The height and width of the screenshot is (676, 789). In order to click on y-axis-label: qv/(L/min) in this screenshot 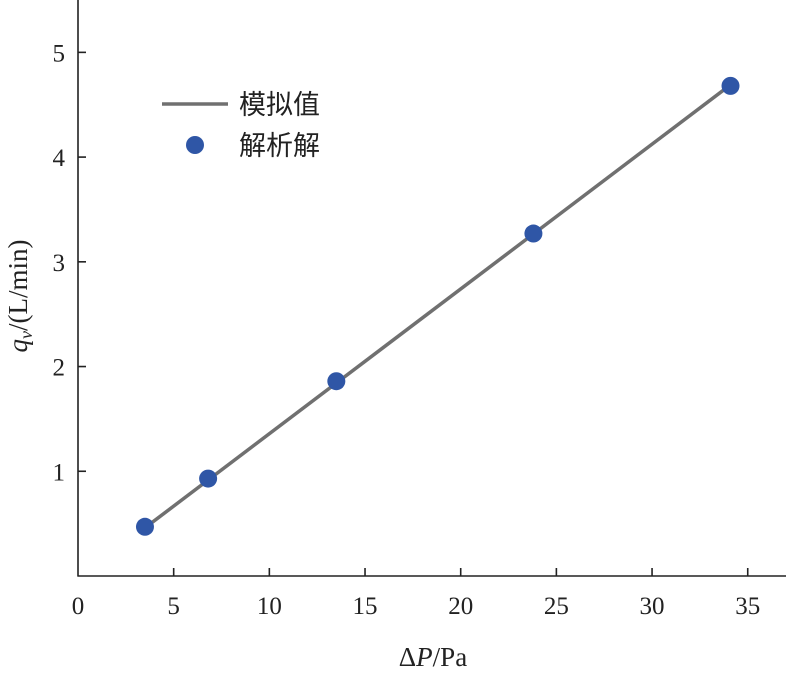, I will do `click(19, 296)`.